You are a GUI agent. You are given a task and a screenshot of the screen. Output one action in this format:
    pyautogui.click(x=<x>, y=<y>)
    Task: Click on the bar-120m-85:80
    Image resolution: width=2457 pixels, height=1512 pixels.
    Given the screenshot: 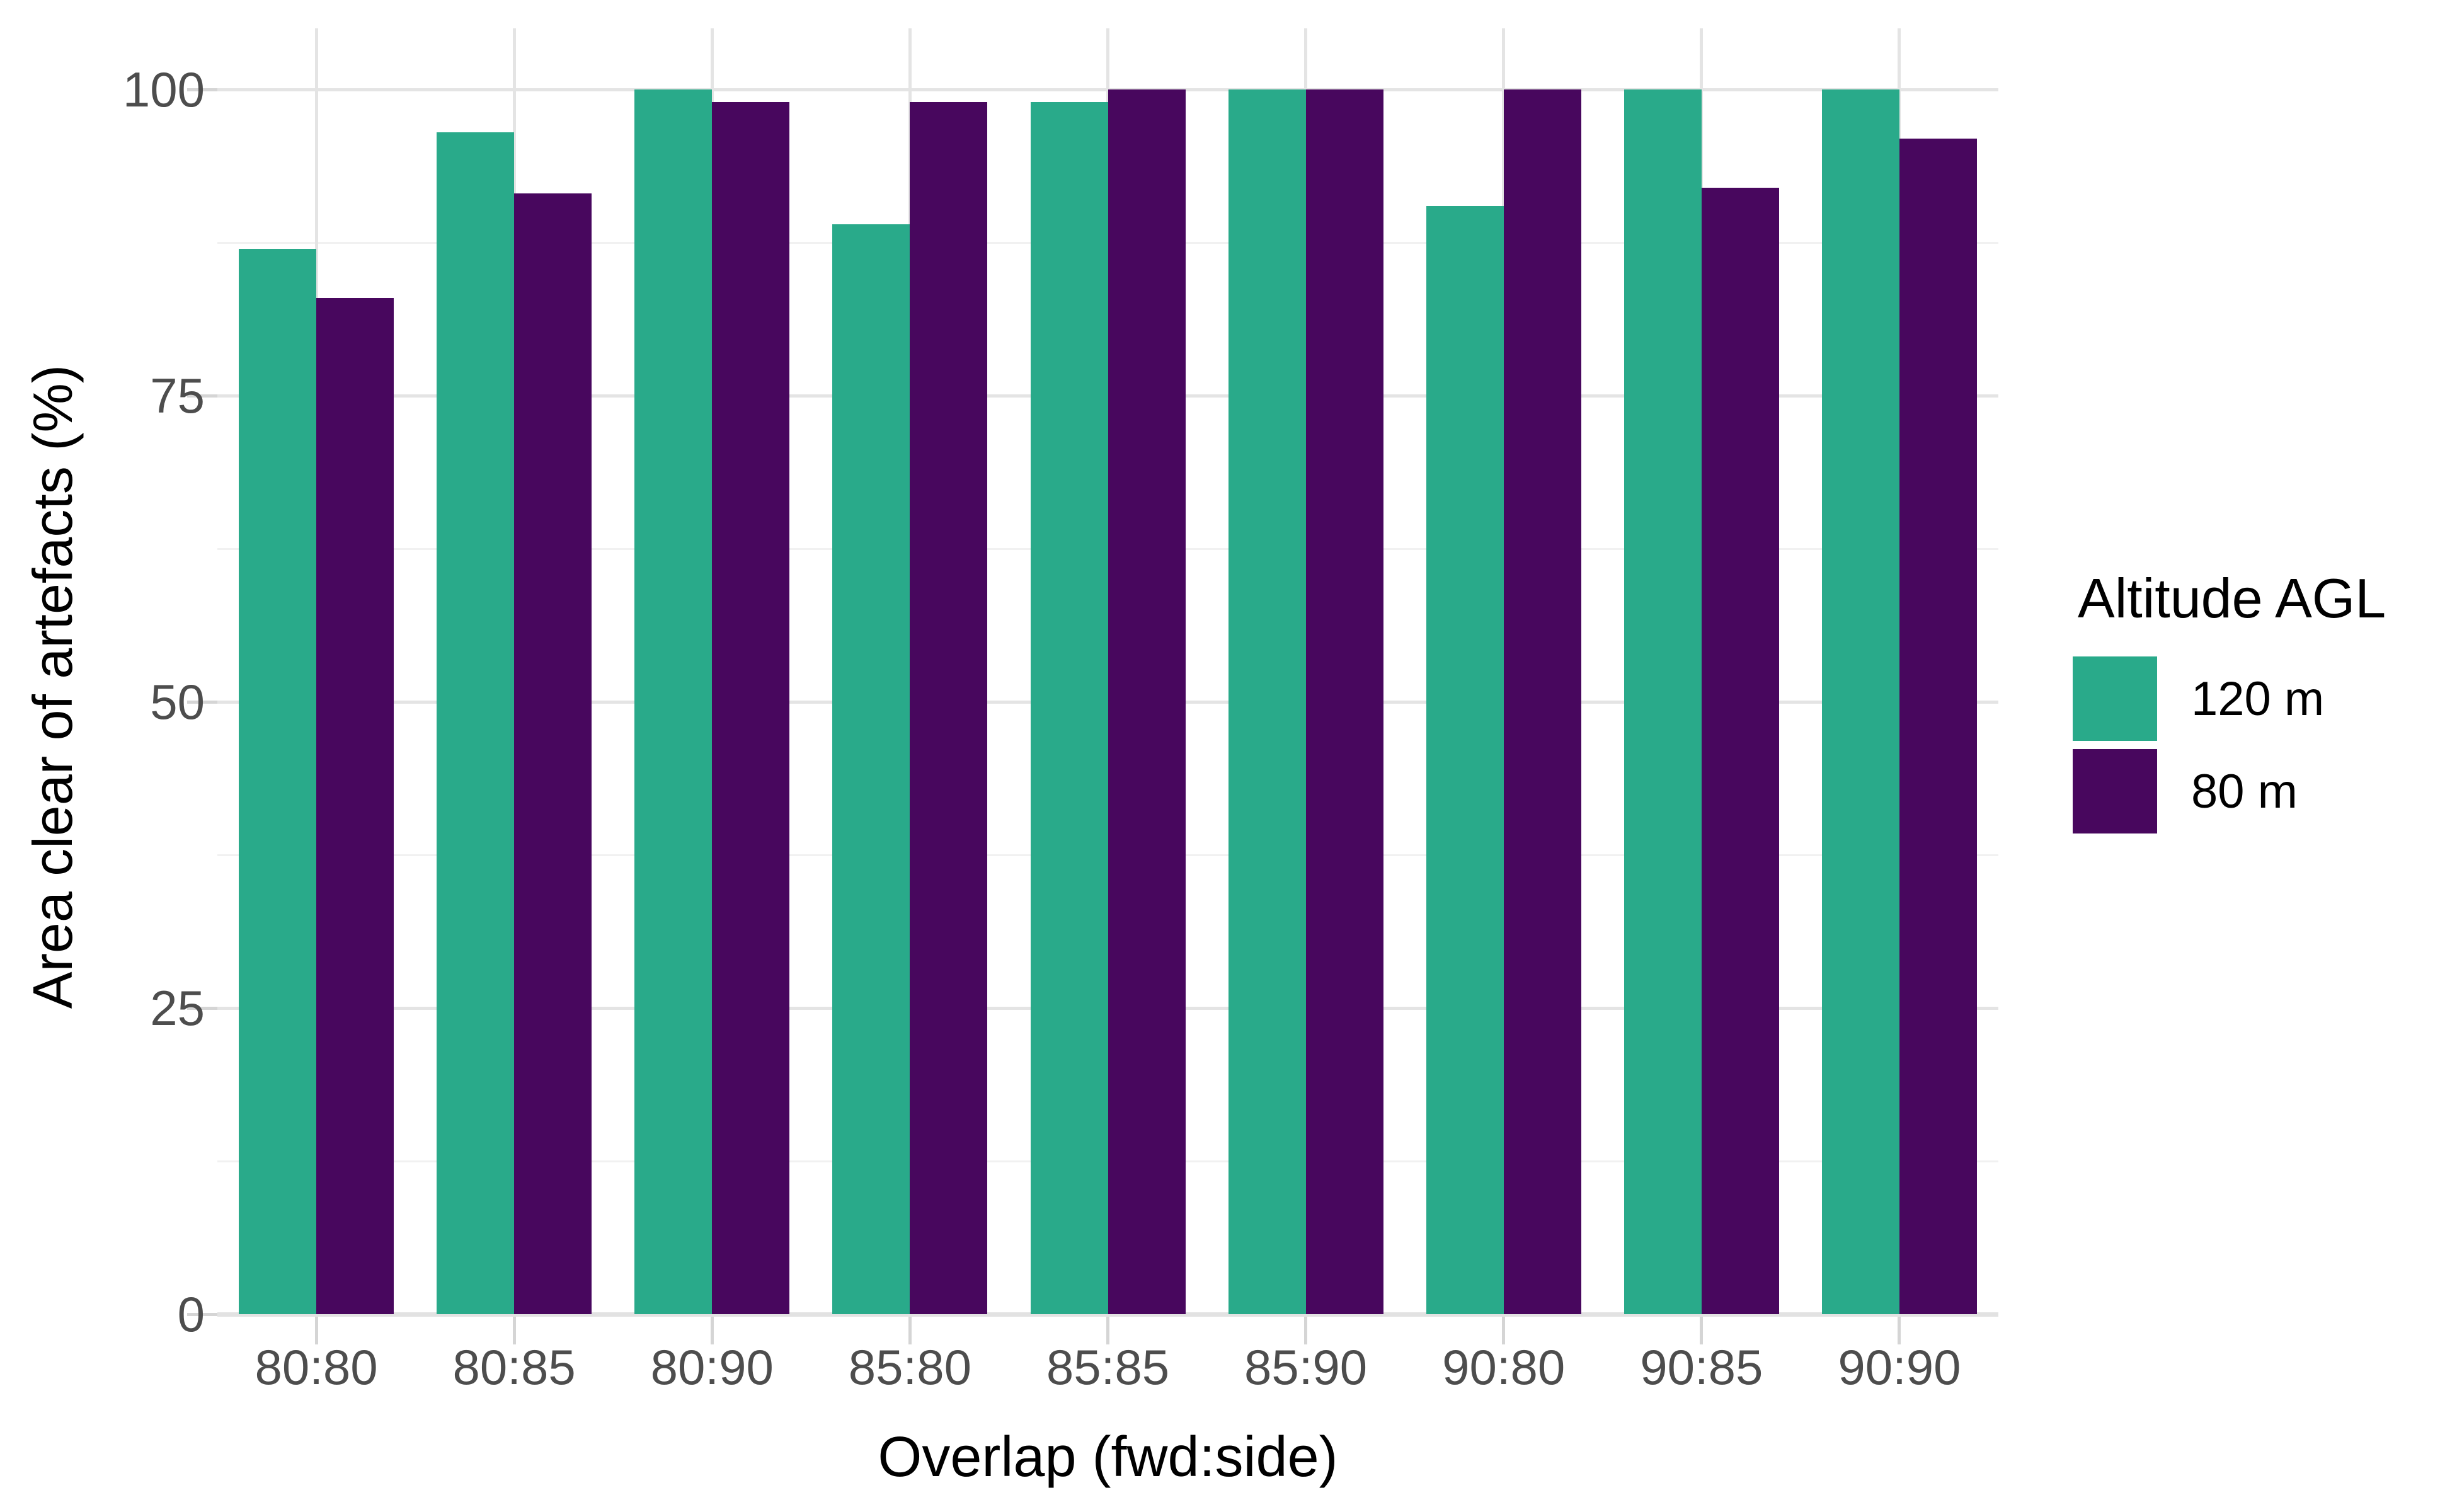 What is the action you would take?
    pyautogui.click(x=871, y=769)
    